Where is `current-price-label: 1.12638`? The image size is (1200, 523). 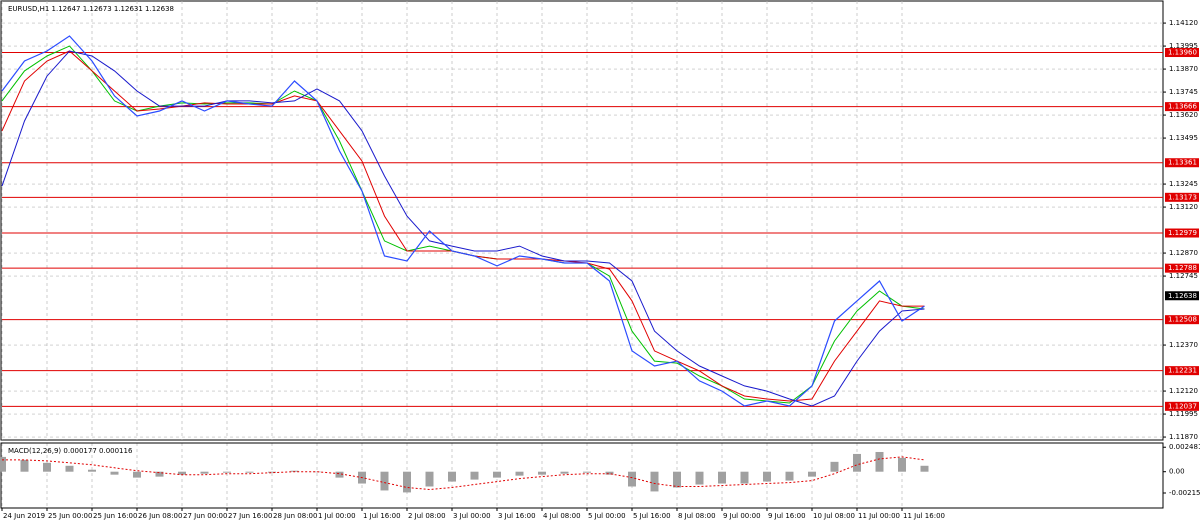 current-price-label: 1.12638 is located at coordinates (1182, 296).